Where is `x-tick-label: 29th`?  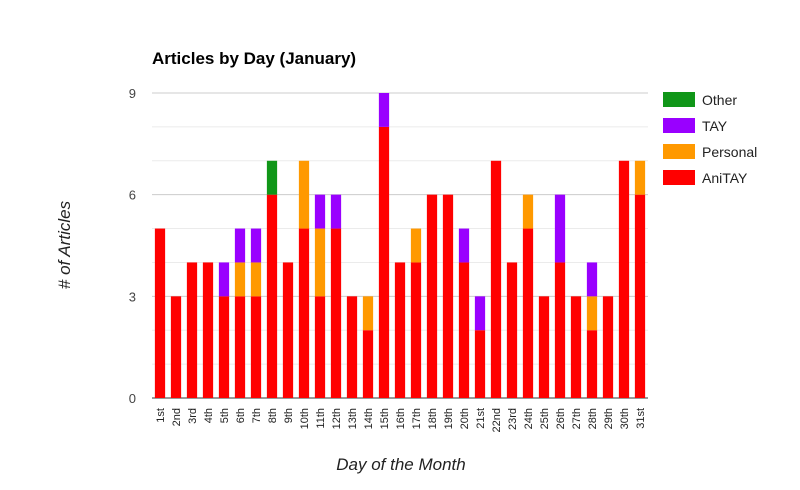
x-tick-label: 29th is located at coordinates (609, 418).